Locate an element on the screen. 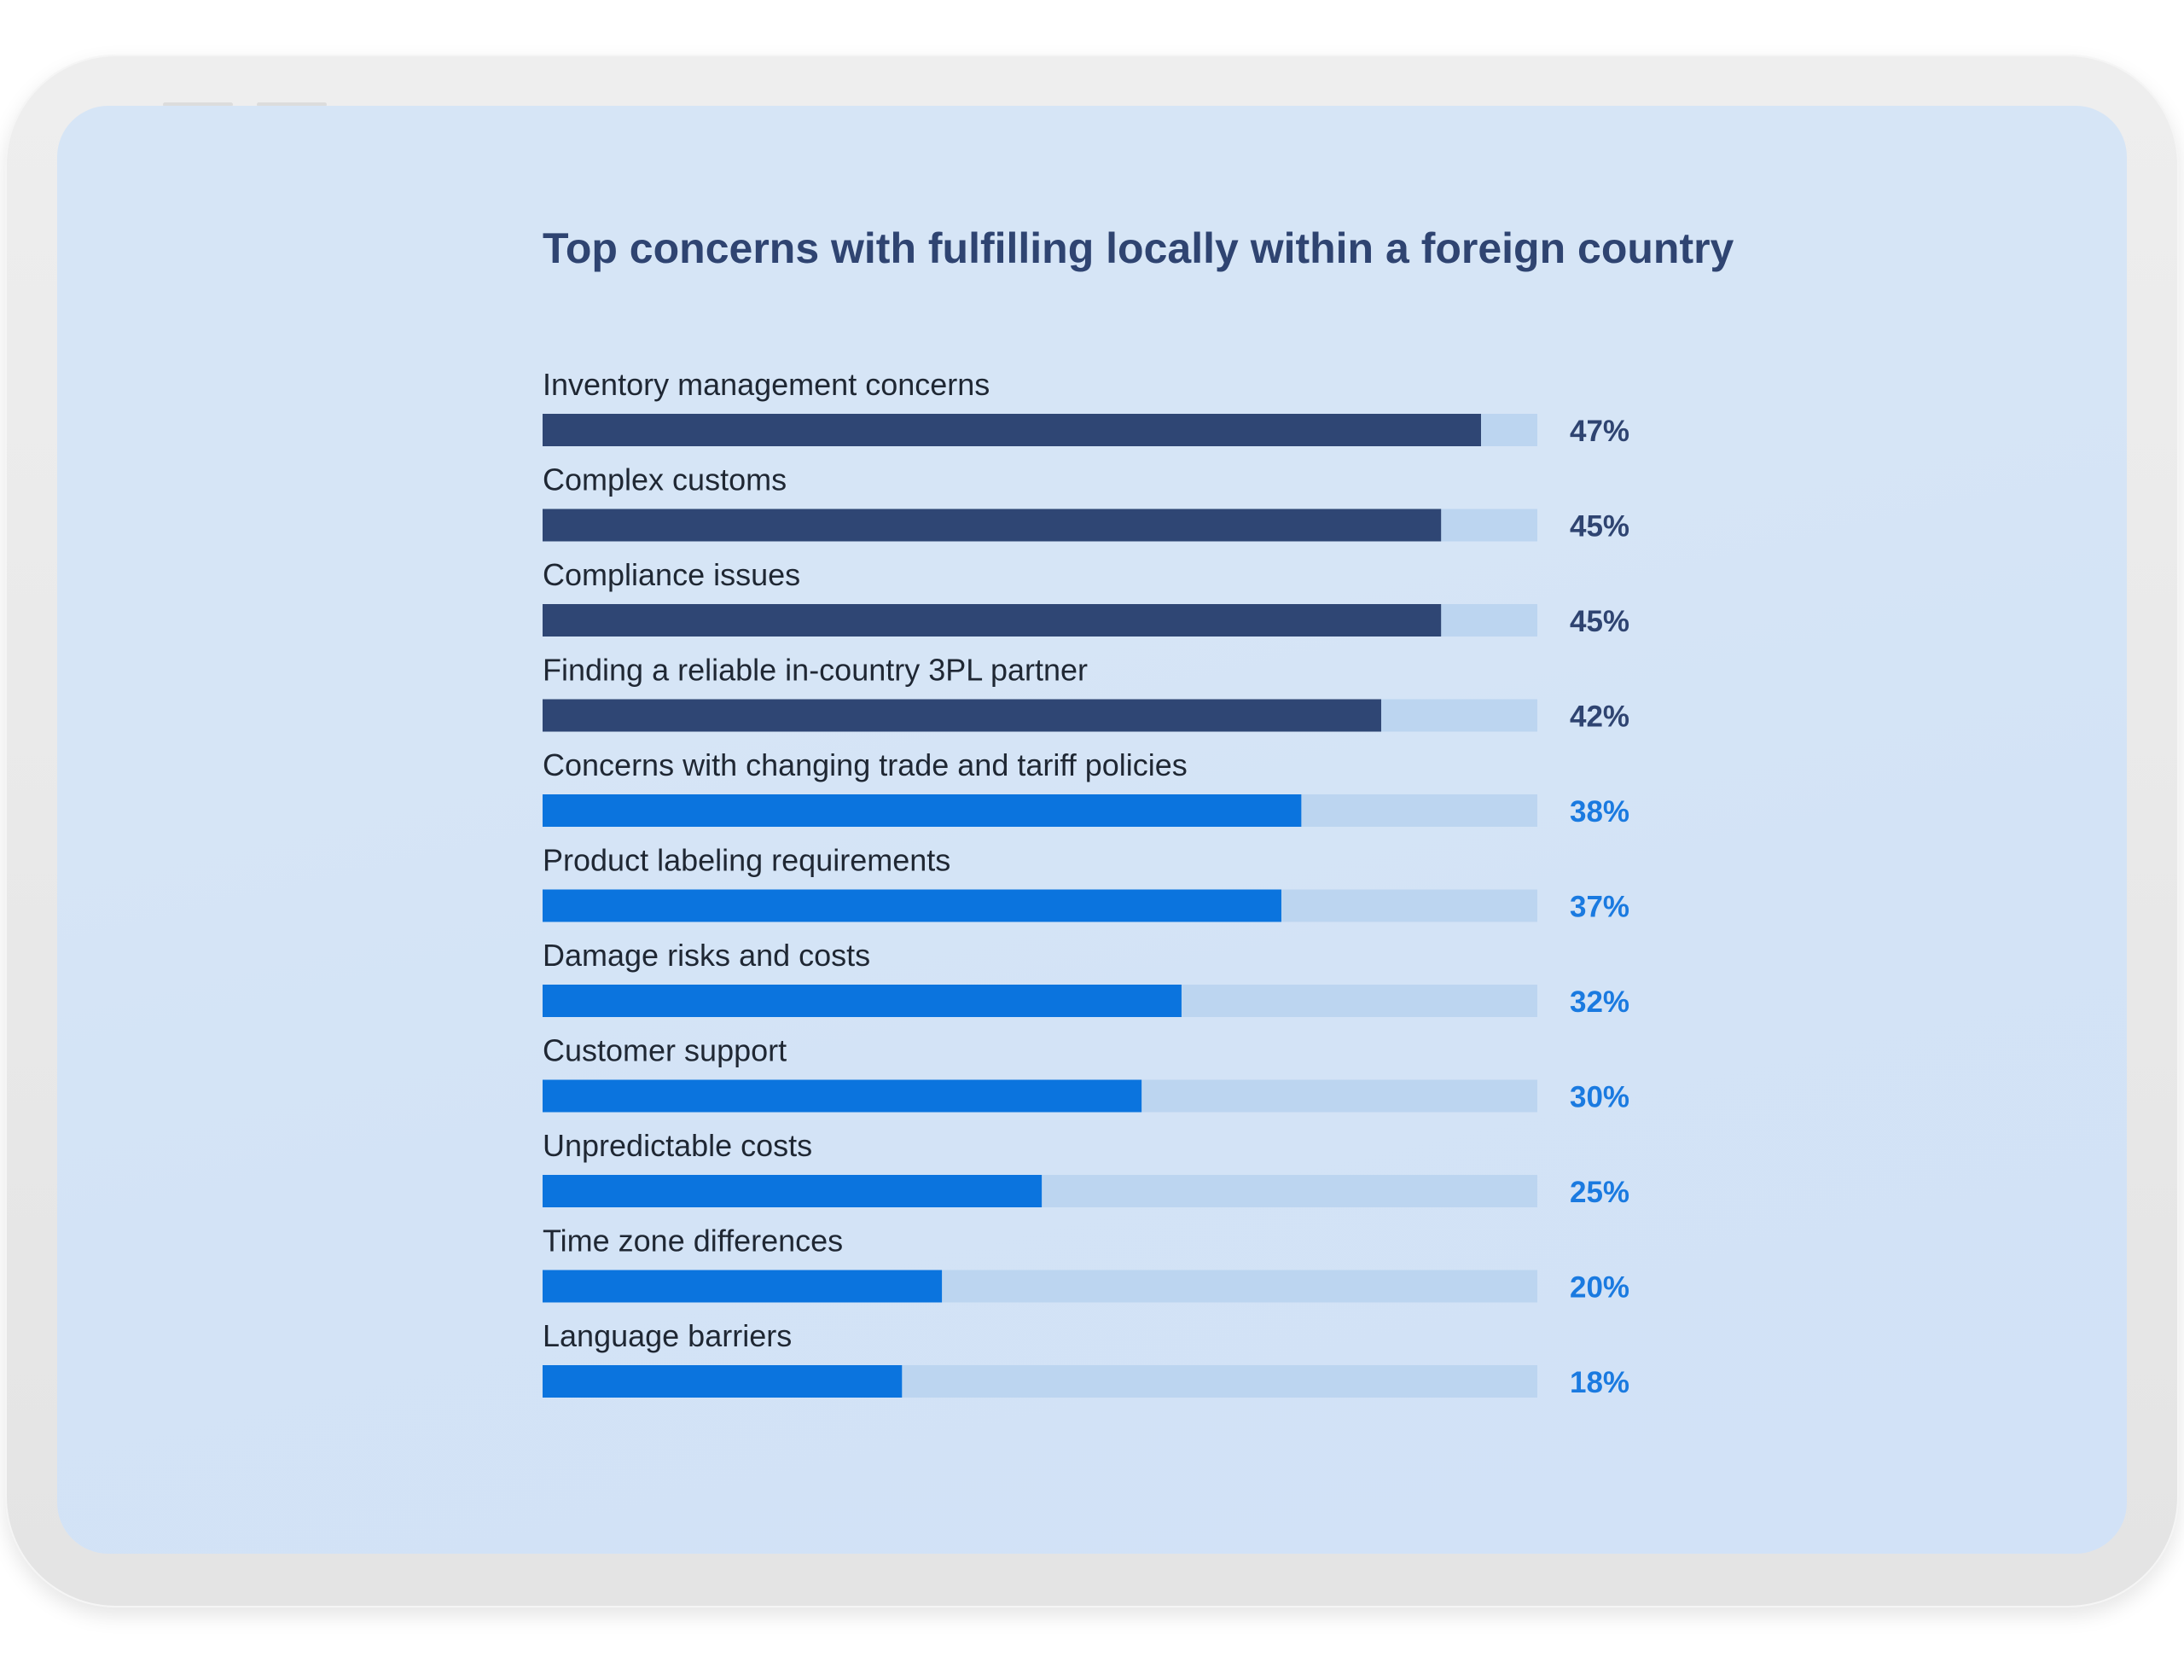  category-label: Customer support is located at coordinates (665, 1051).